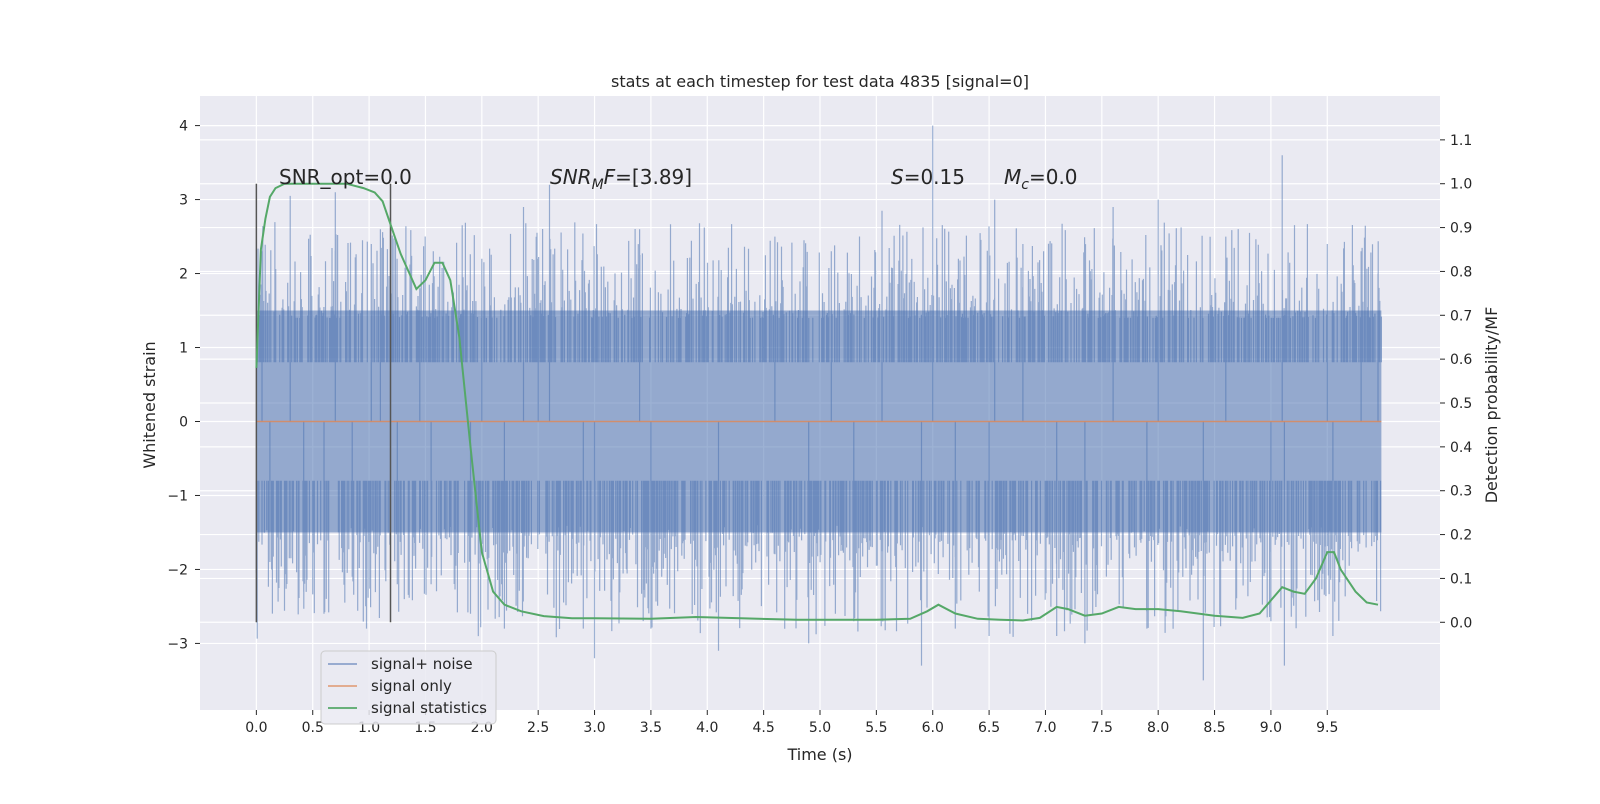 Image resolution: width=1600 pixels, height=804 pixels. What do you see at coordinates (1158, 728) in the screenshot?
I see `x-tick-label: 8.0` at bounding box center [1158, 728].